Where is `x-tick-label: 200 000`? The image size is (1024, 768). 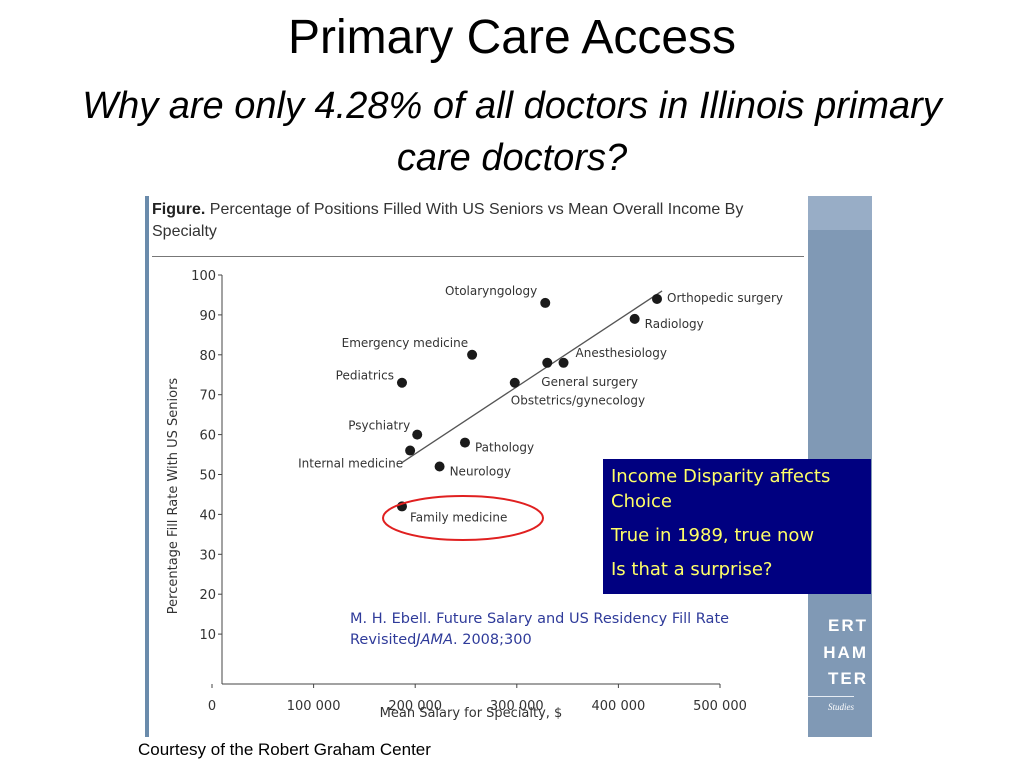
x-tick-label: 200 000 is located at coordinates (415, 706).